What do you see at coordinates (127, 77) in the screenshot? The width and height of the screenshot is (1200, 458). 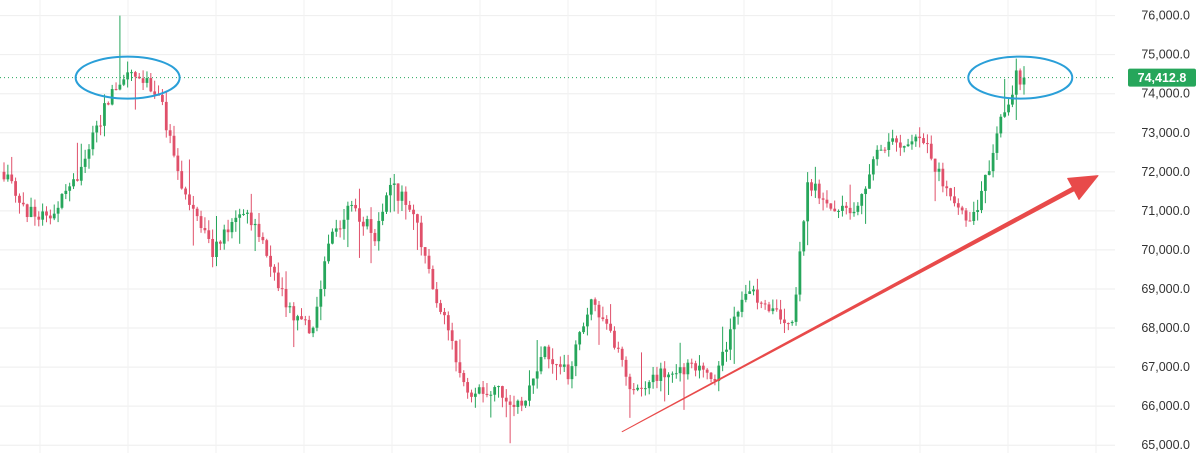 I see `highlight-ellipse-left-top` at bounding box center [127, 77].